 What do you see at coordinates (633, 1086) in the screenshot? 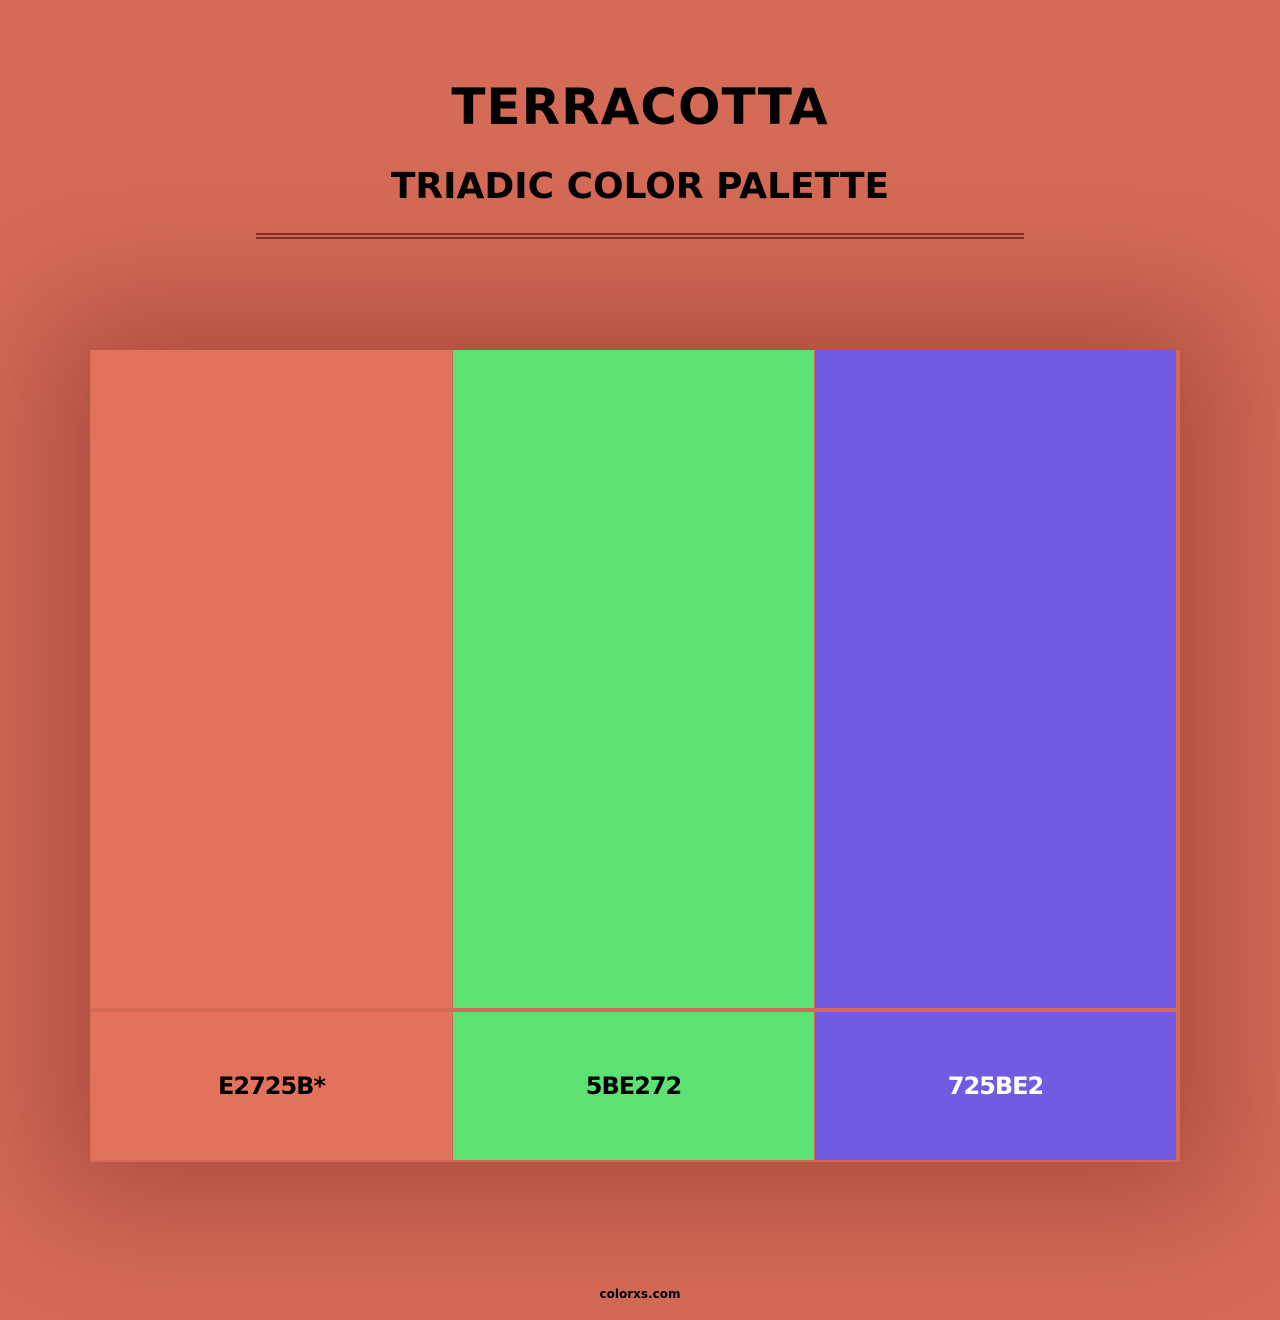
I see `color-hex-label: 5BE272` at bounding box center [633, 1086].